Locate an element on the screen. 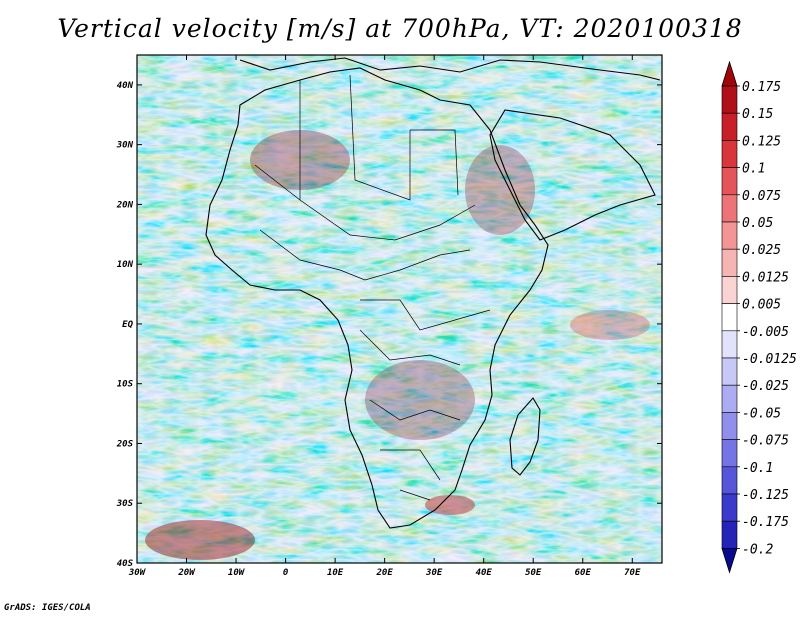 The image size is (800, 618). lat-tick-label: 30S is located at coordinates (125, 504).